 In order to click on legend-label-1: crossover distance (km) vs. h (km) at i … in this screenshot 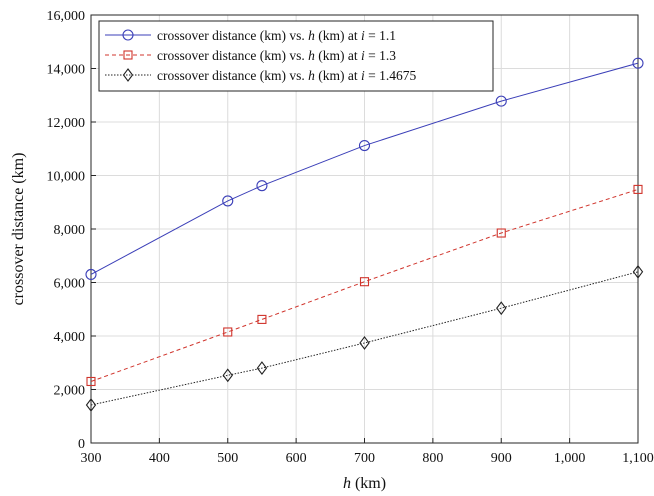, I will do `click(276, 35)`.